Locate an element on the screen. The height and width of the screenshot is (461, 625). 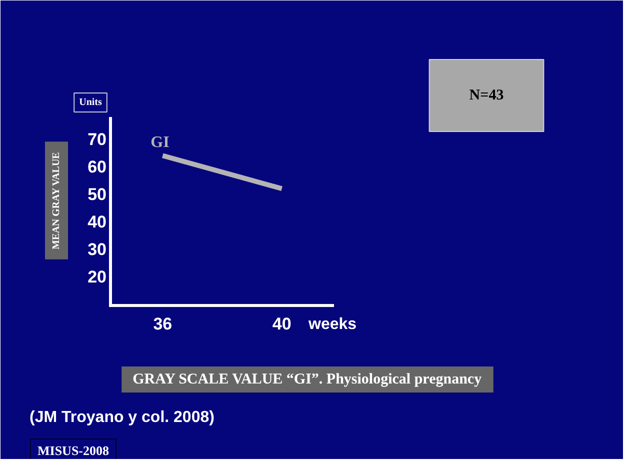
y-axis-title: MEAN GRAY VALUE is located at coordinates (56, 201).